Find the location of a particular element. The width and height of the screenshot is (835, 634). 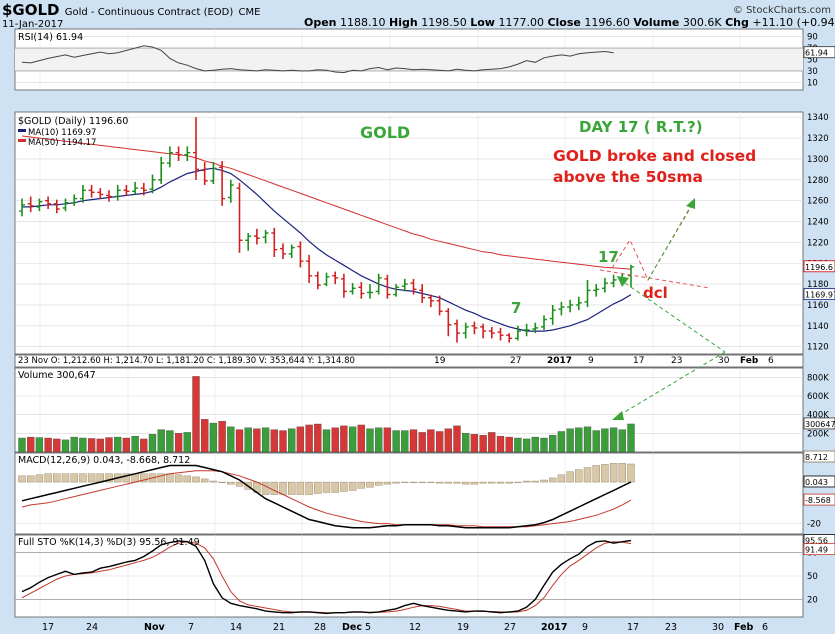

ma10-legend: MA(10) 1169.97 is located at coordinates (62, 133).